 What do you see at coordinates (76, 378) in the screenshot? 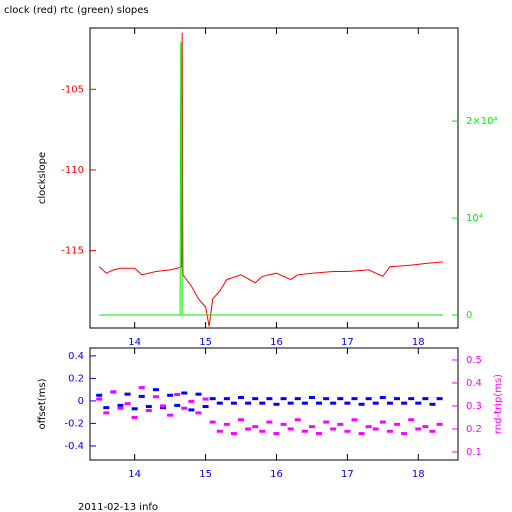
I see `y-tick-label: 0.2` at bounding box center [76, 378].